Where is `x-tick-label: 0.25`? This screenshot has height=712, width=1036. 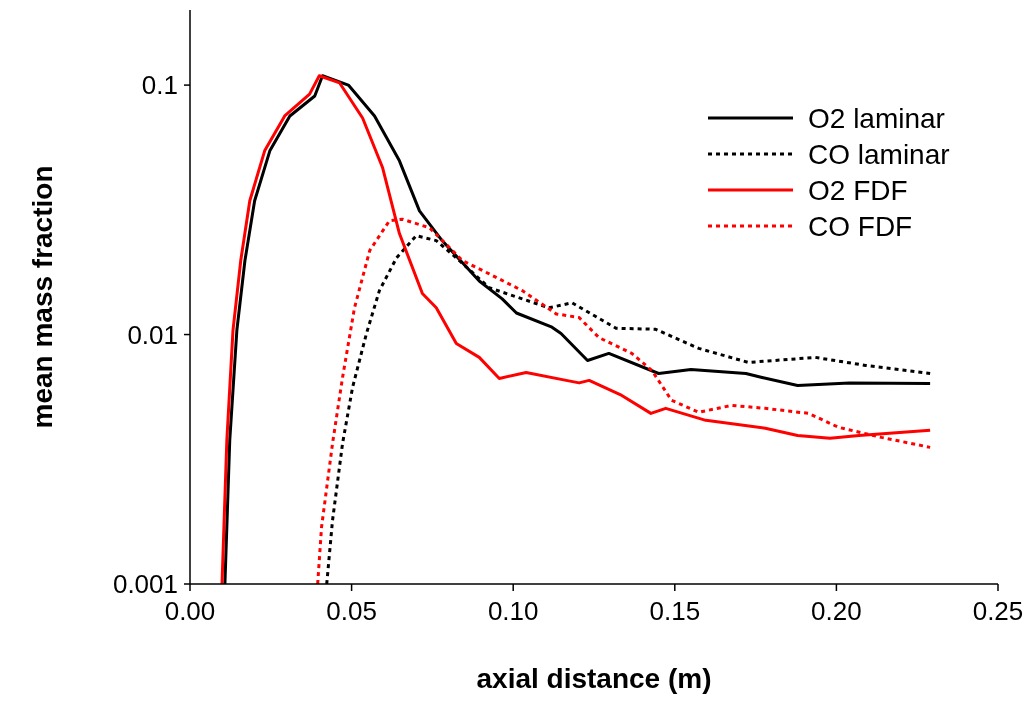
x-tick-label: 0.25 is located at coordinates (998, 611).